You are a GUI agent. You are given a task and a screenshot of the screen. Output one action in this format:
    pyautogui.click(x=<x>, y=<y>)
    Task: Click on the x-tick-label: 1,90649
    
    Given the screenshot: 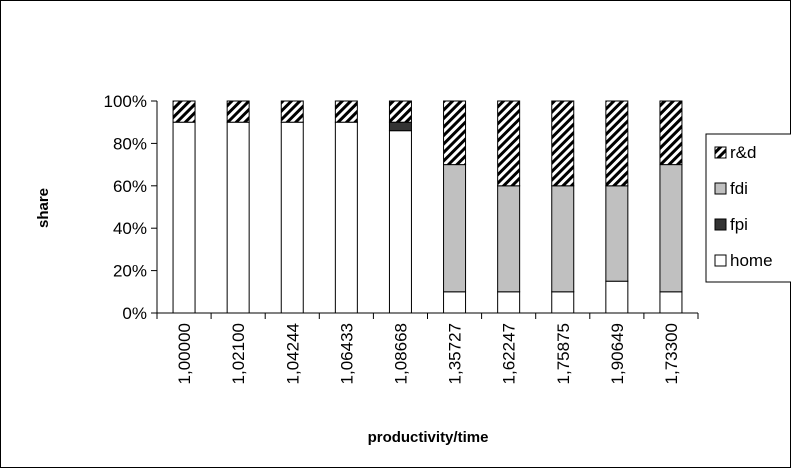 What is the action you would take?
    pyautogui.click(x=617, y=353)
    